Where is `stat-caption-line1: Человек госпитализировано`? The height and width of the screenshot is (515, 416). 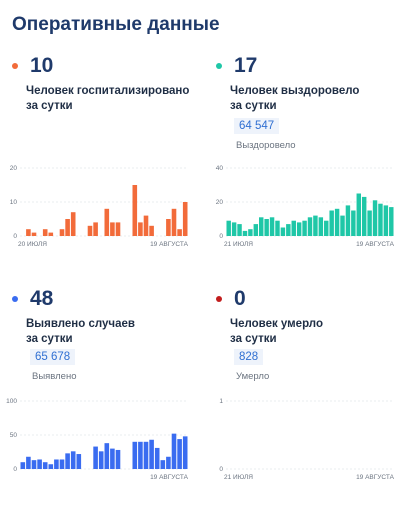 stat-caption-line1: Человек госпитализировано is located at coordinates (108, 91).